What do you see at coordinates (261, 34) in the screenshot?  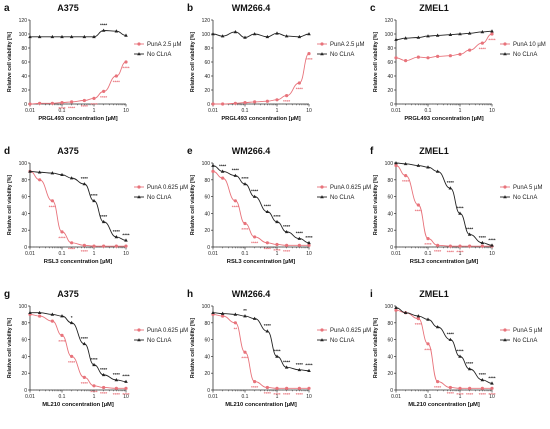 I see `series-control` at bounding box center [261, 34].